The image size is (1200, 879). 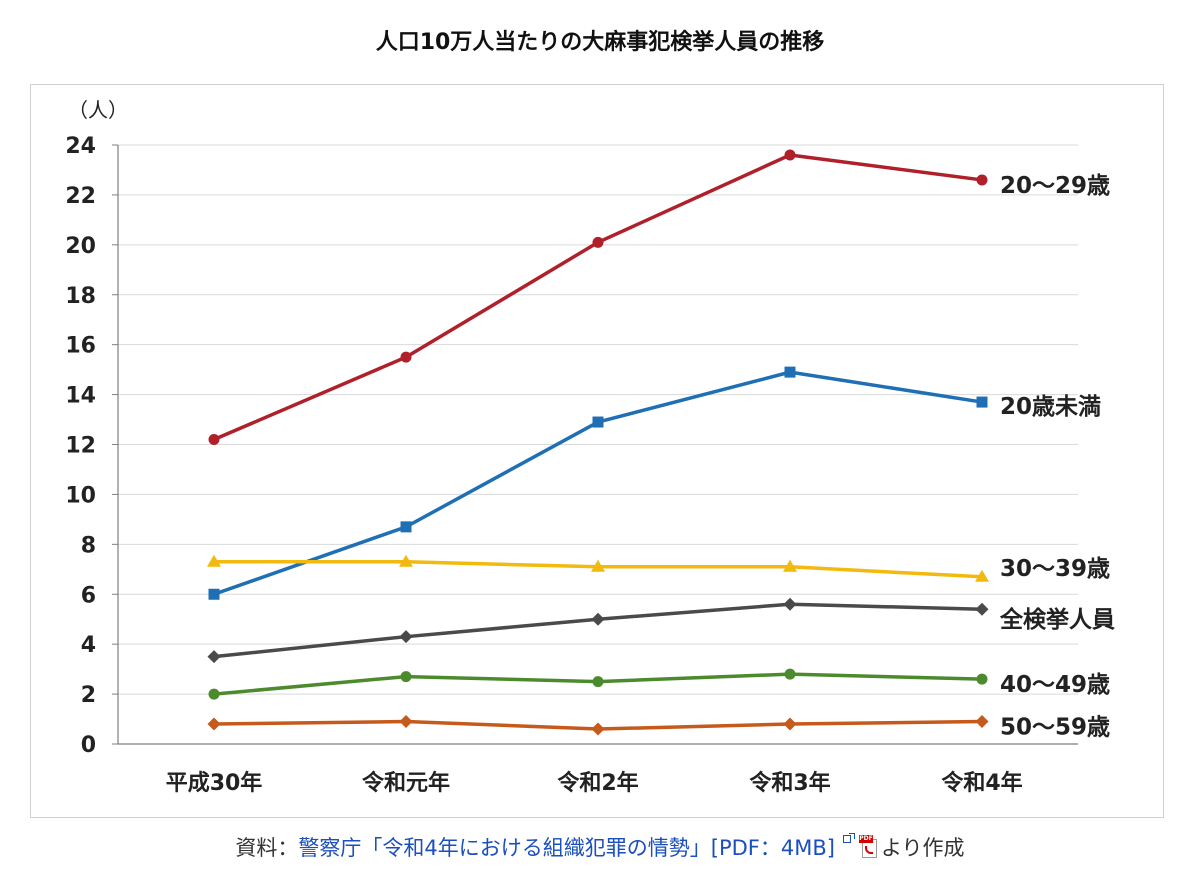 I want to click on series-line, so click(x=598, y=630).